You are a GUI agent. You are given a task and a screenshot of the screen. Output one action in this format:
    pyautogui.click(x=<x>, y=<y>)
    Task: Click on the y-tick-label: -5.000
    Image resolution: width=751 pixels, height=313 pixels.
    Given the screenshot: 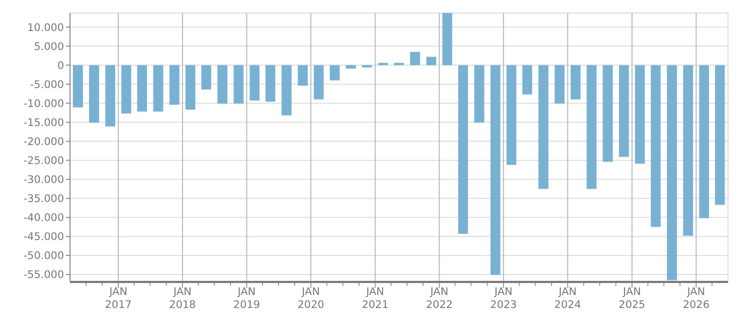 What is the action you would take?
    pyautogui.click(x=47, y=84)
    